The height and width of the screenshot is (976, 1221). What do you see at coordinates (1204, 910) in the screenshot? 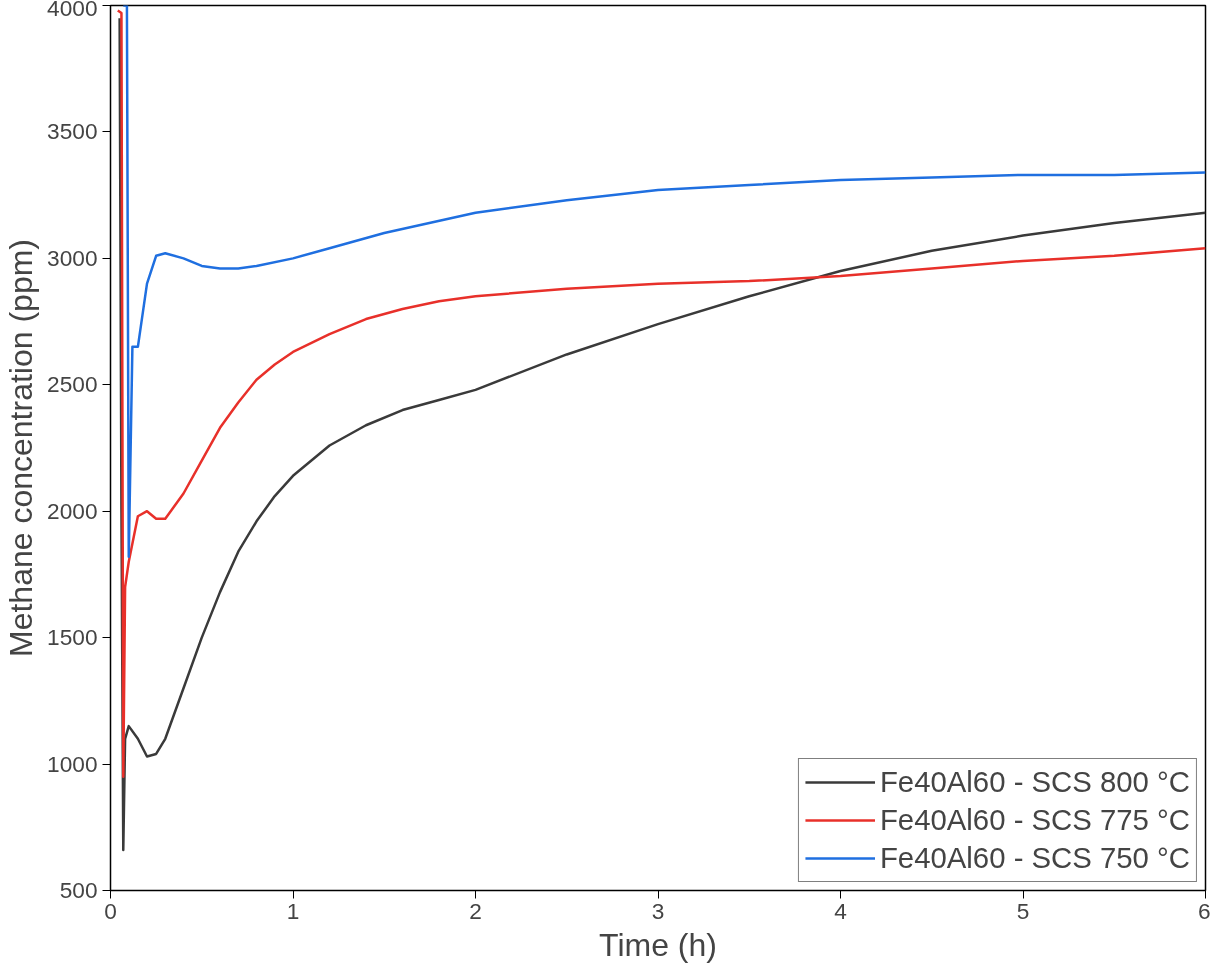
I see `x-tick-label: 6` at bounding box center [1204, 910].